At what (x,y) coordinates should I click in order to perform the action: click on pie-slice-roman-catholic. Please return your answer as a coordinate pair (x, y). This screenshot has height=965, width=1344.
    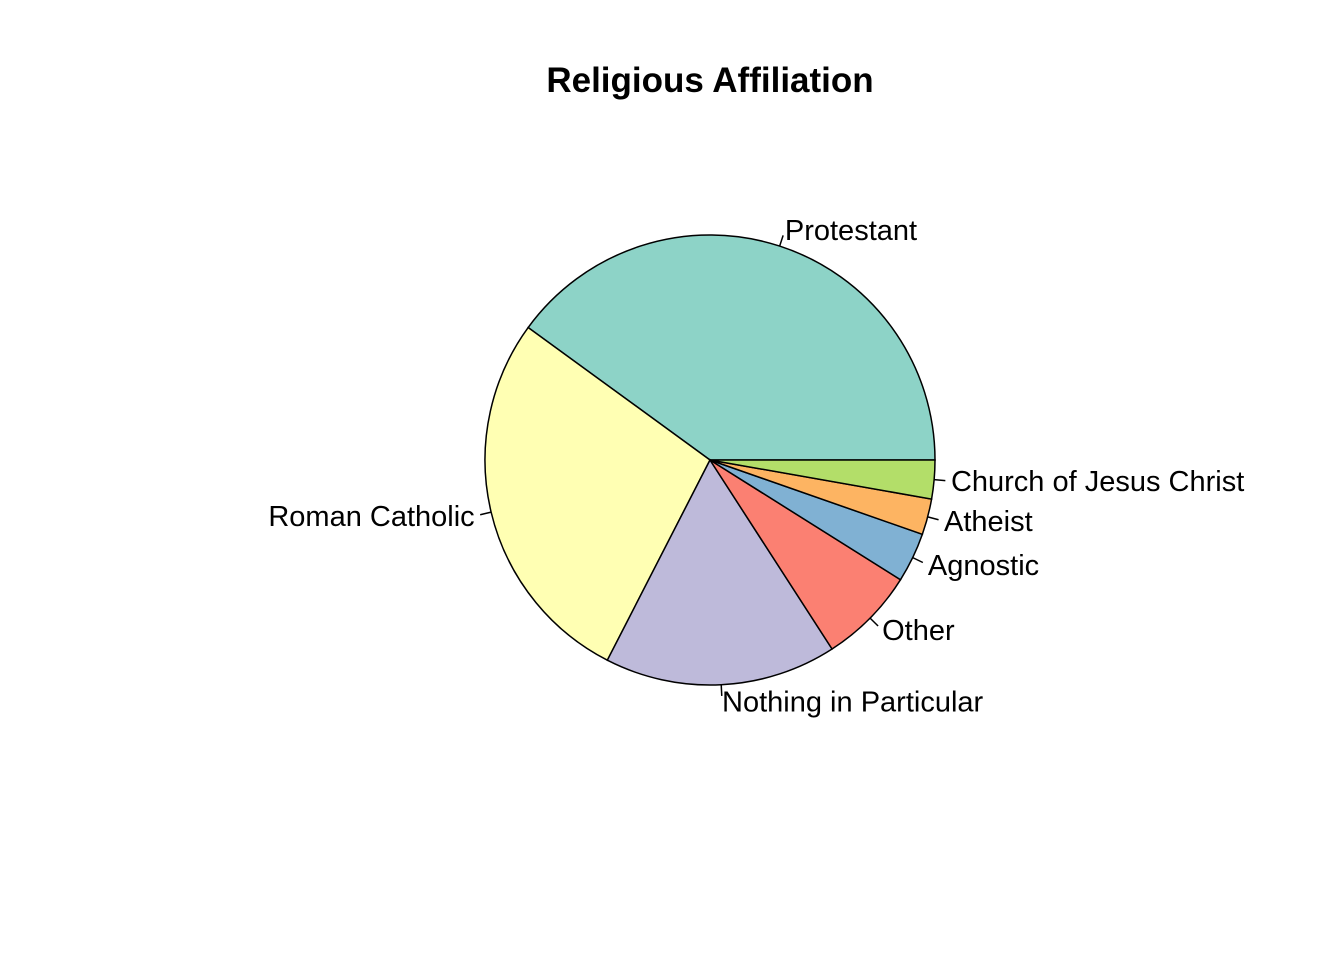
    Looking at the image, I should click on (597, 494).